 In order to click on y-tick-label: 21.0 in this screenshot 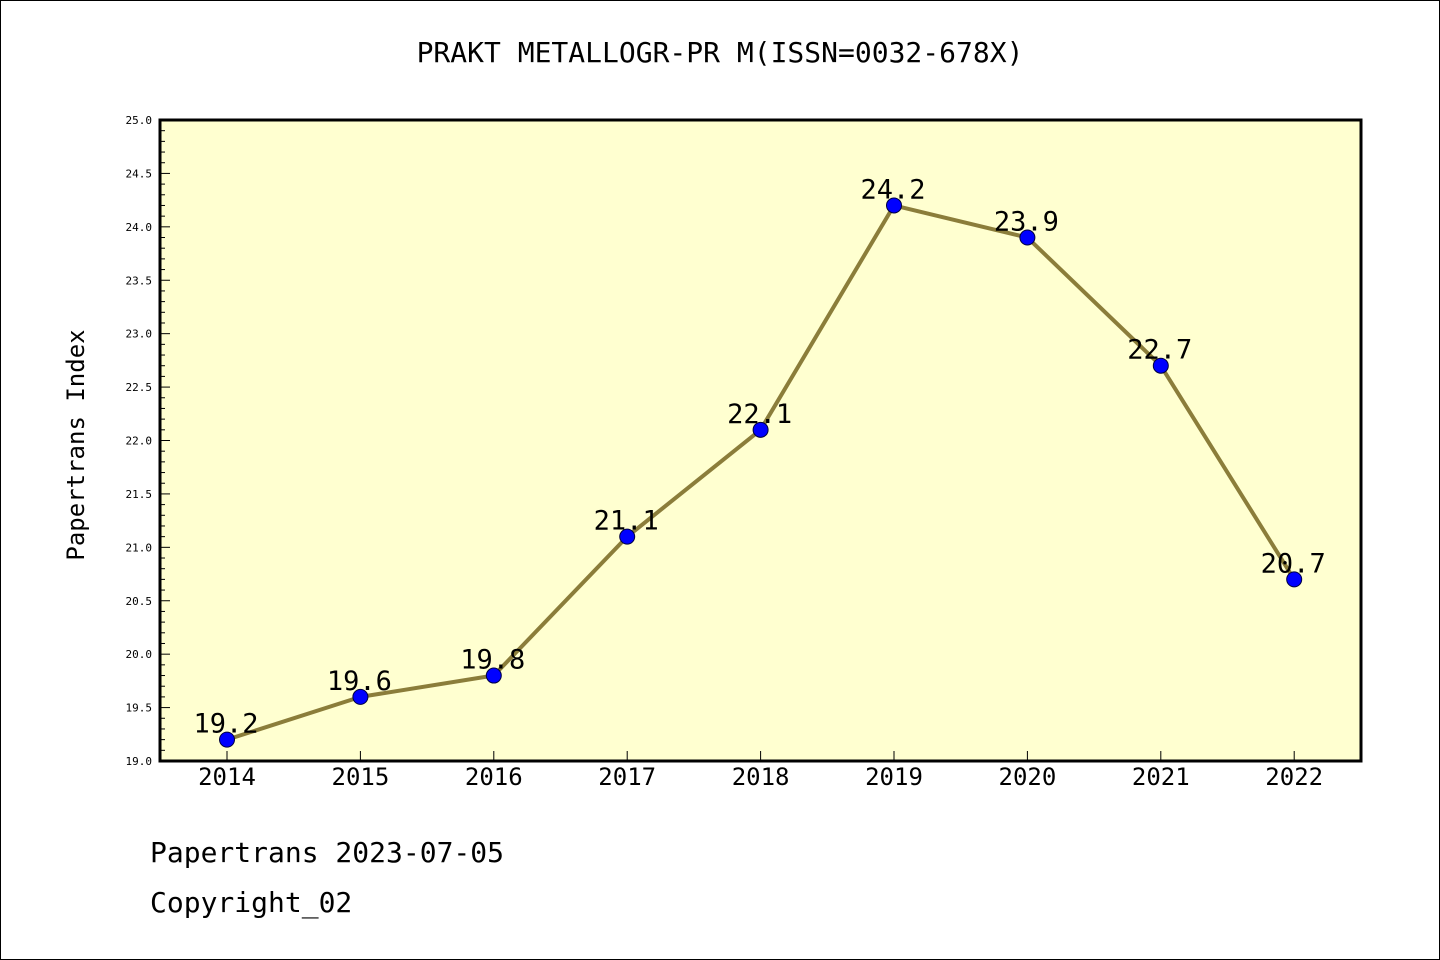, I will do `click(139, 547)`.